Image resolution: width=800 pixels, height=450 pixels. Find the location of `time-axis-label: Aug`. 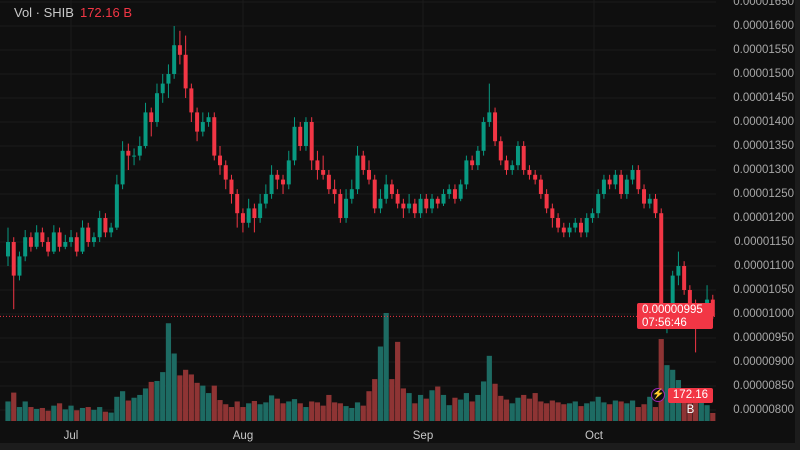

time-axis-label: Aug is located at coordinates (243, 436).